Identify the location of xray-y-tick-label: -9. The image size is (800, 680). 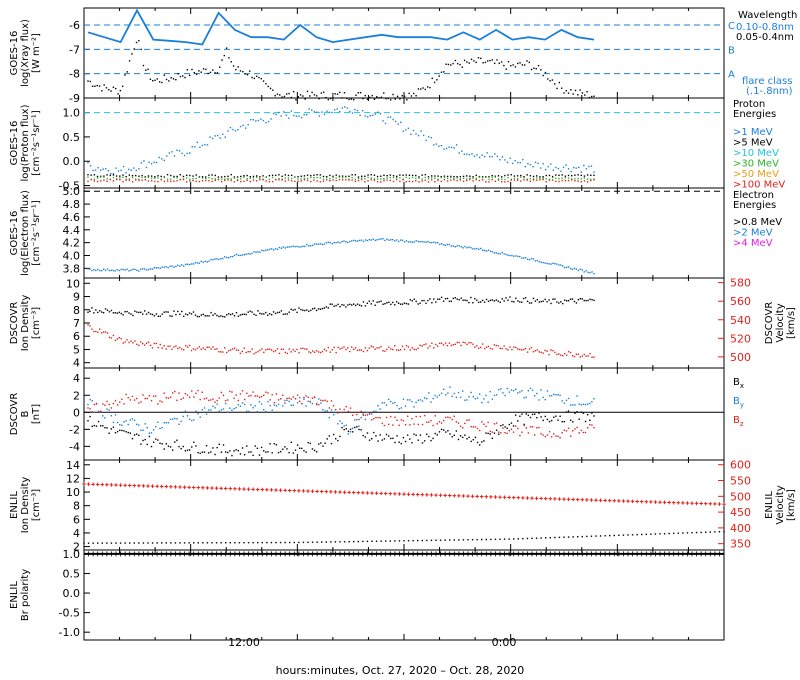
(74, 98).